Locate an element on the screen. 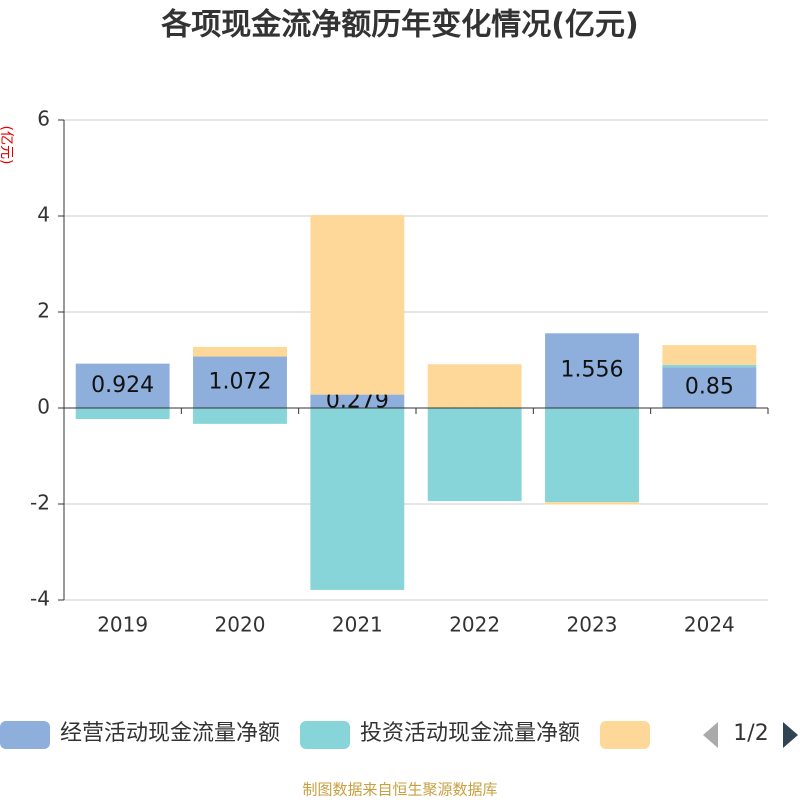 This screenshot has height=804, width=800. y-tick-label: 2 is located at coordinates (43, 311).